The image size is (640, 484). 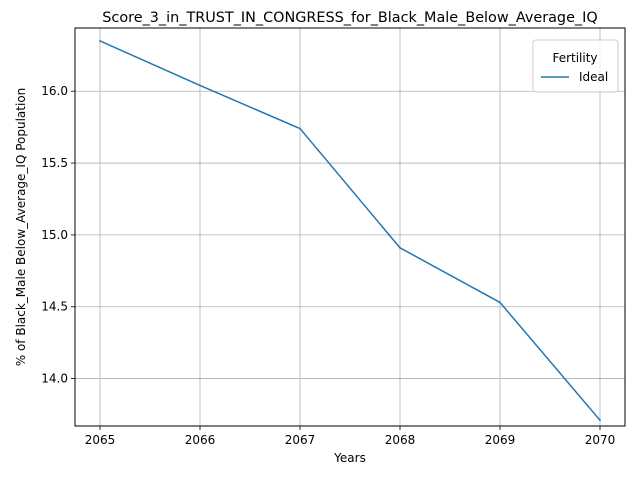 I want to click on legend-box, so click(x=575, y=66).